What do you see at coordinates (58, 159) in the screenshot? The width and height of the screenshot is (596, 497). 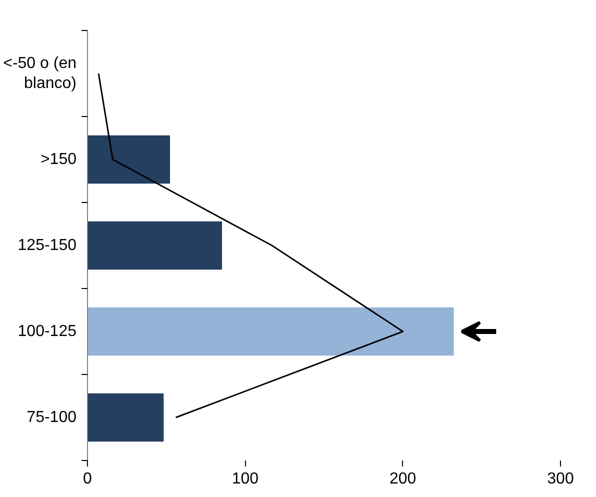 I see `y-tick-label: >150` at bounding box center [58, 159].